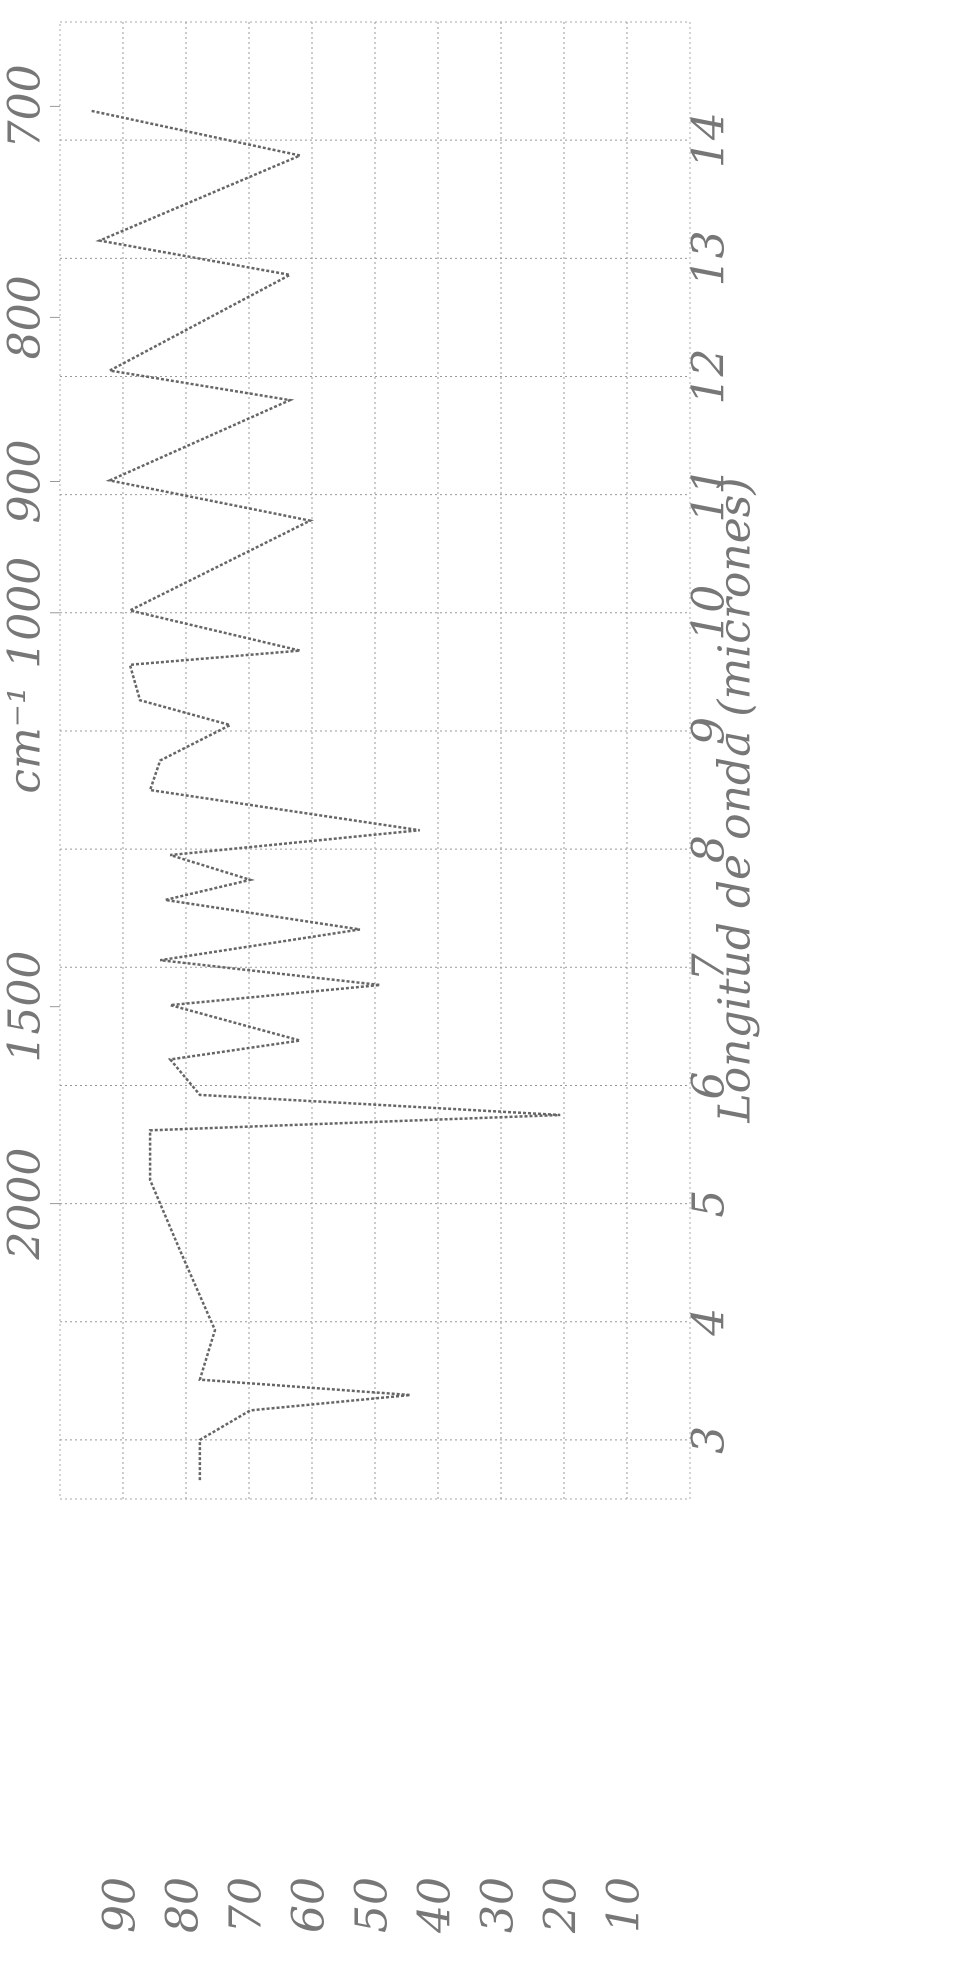 This screenshot has height=1966, width=965. I want to click on x2-tick-label: 1000, so click(25, 613).